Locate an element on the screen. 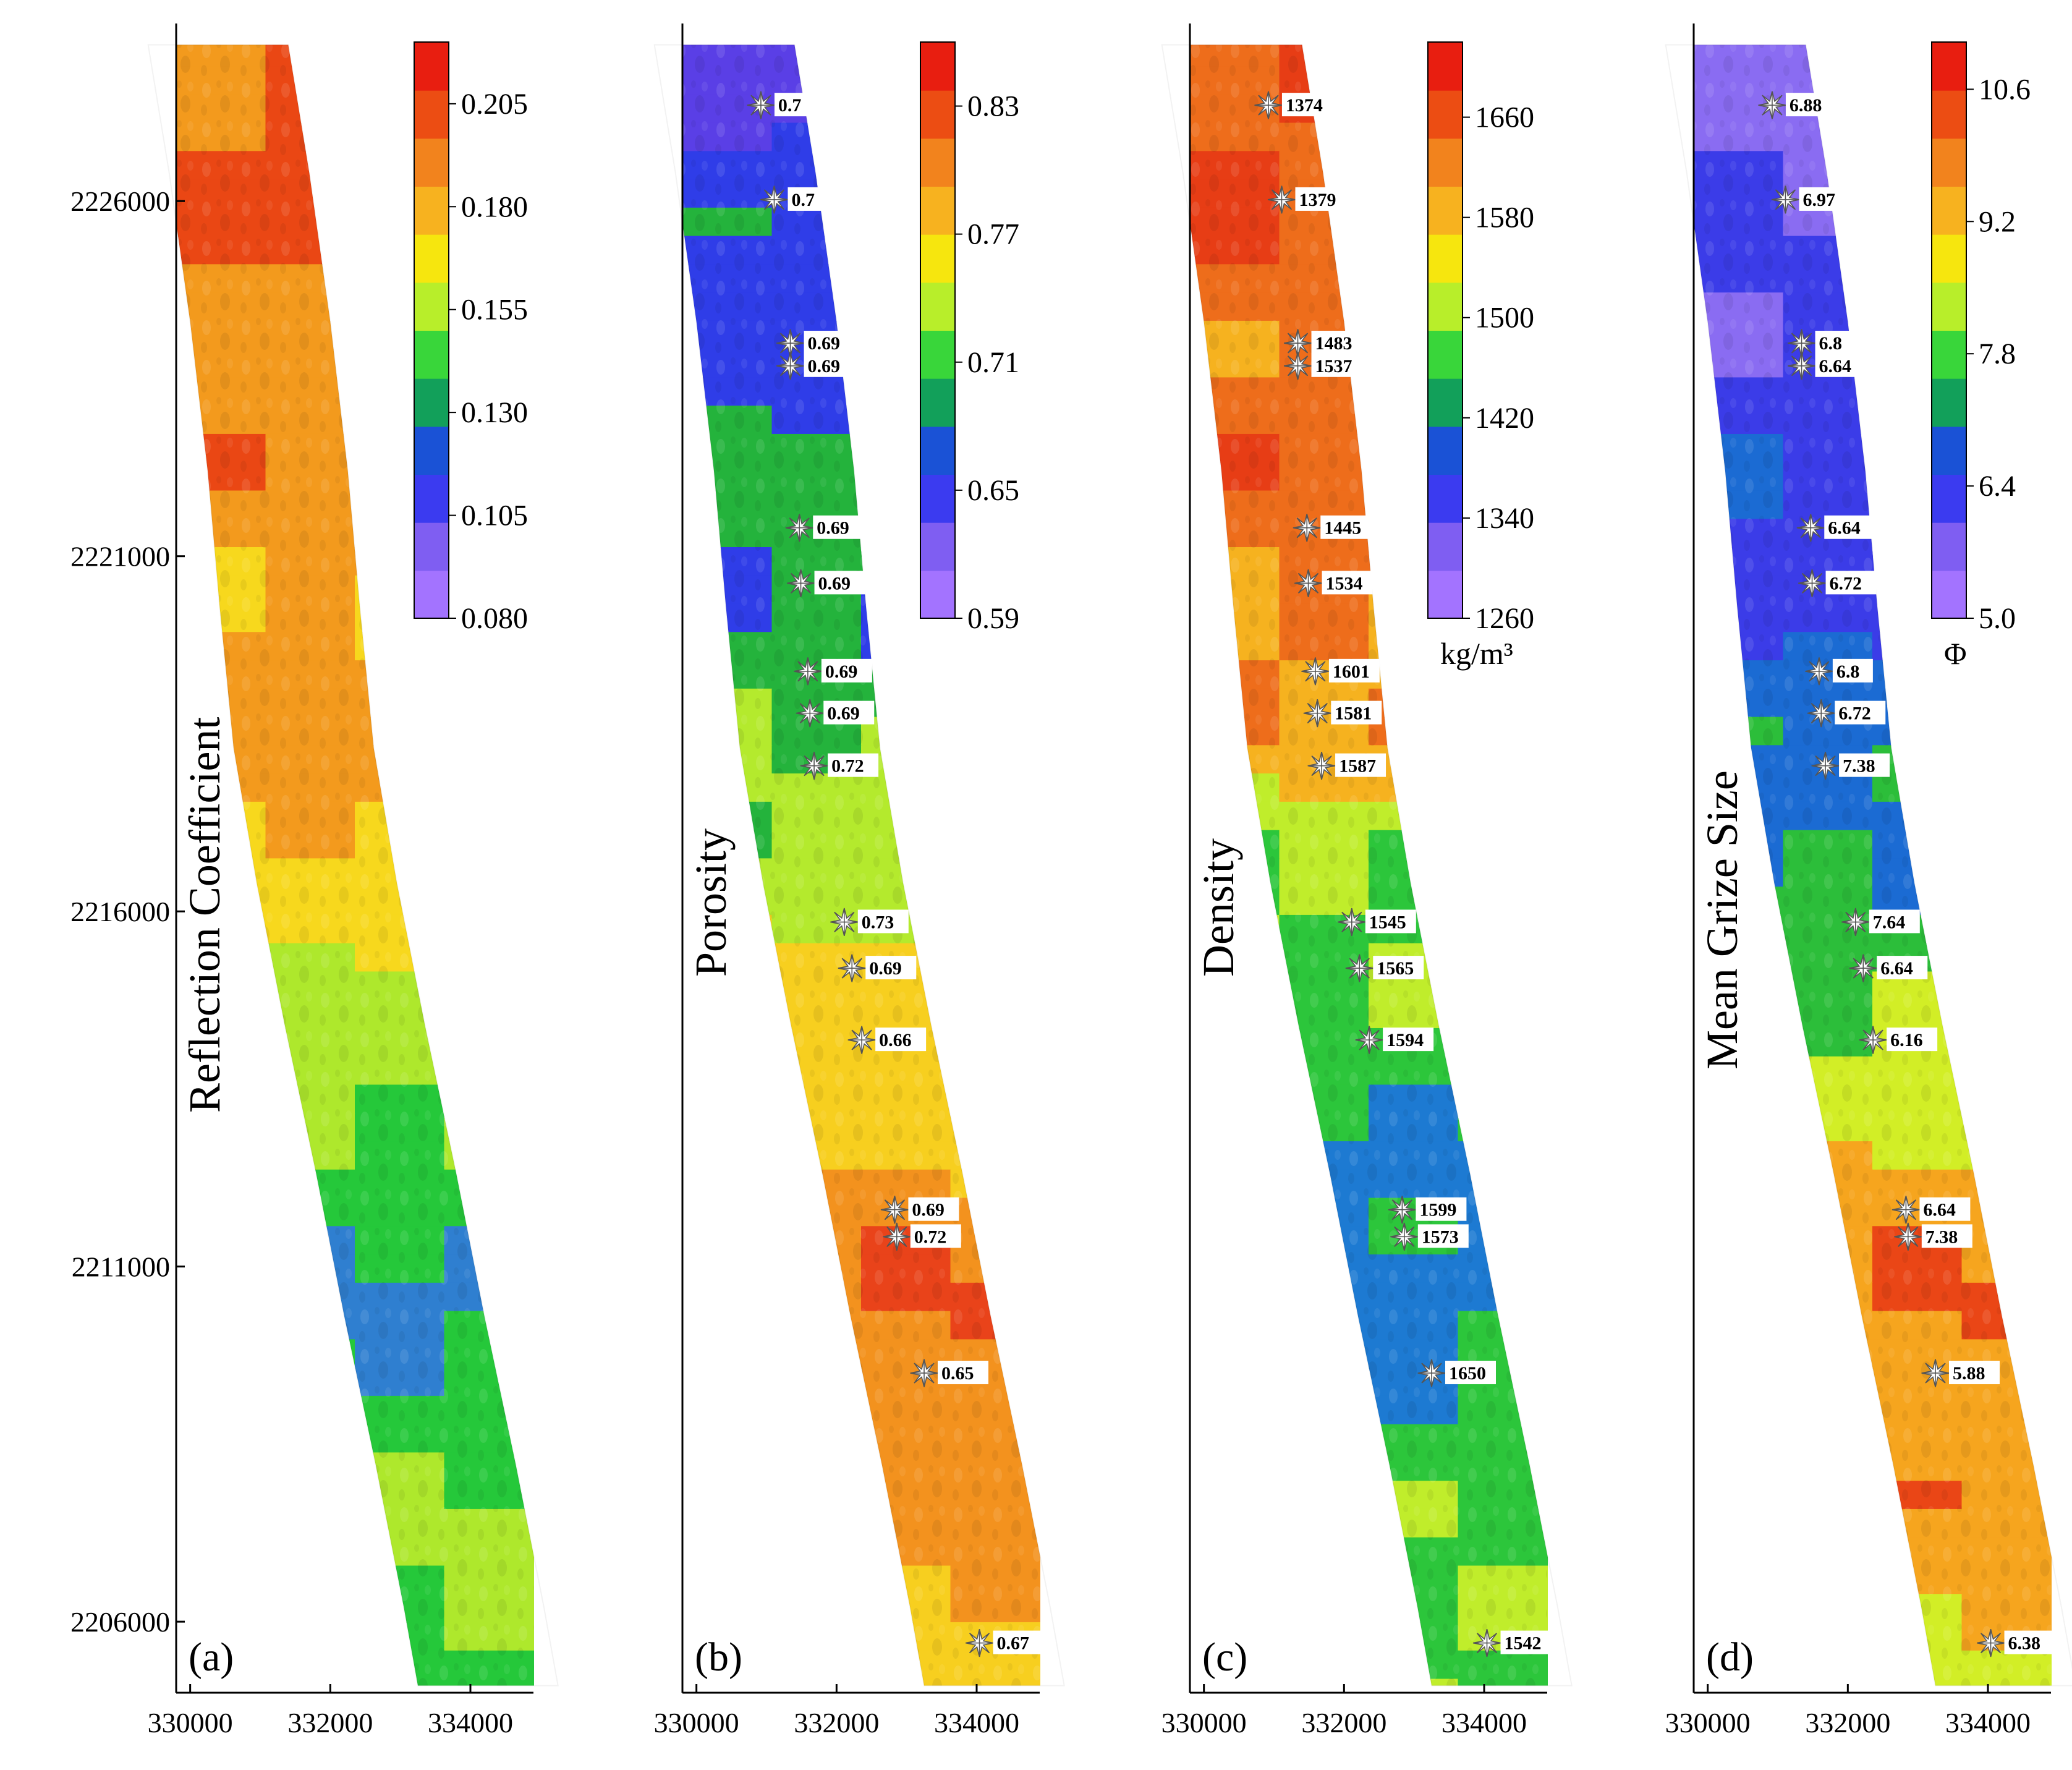 This screenshot has height=1770, width=2072. sample-point: 7.38 is located at coordinates (1932, 1236).